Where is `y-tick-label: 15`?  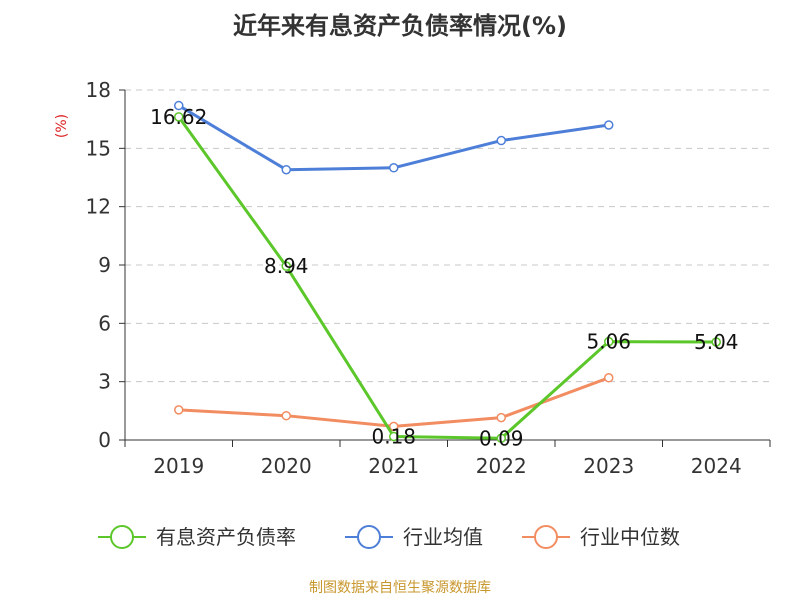
y-tick-label: 15 is located at coordinates (98, 148).